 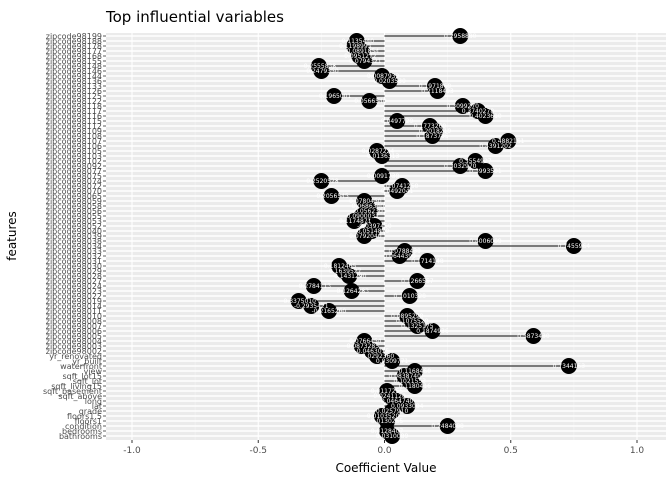 I want to click on point-zipcode98106, so click(x=495, y=146).